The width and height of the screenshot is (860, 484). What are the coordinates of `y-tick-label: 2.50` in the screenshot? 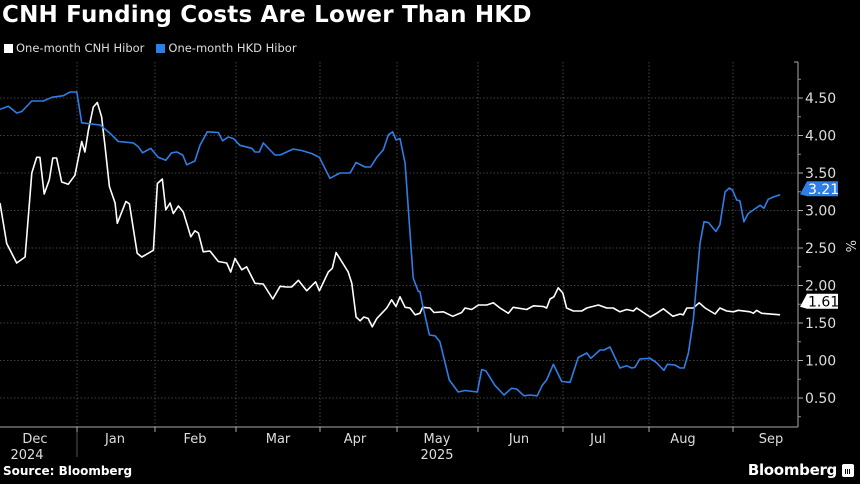 It's located at (820, 249).